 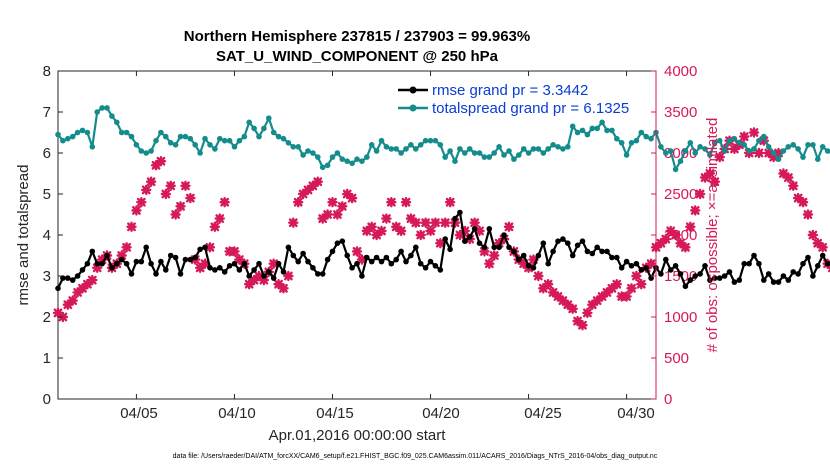 What do you see at coordinates (543, 413) in the screenshot?
I see `x-tick-label: 04/25` at bounding box center [543, 413].